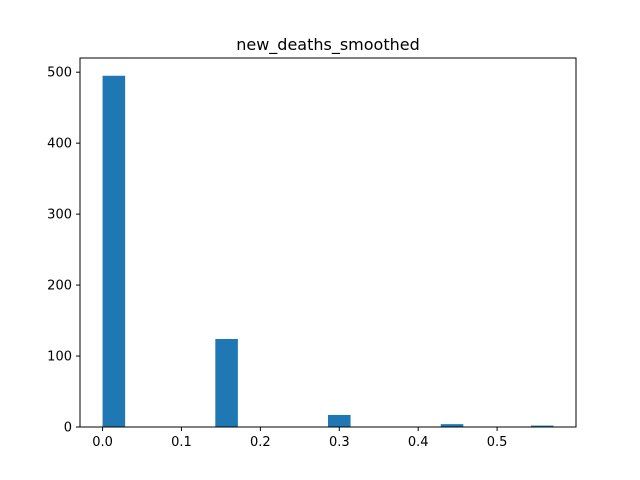 This screenshot has height=480, width=640. Describe the element at coordinates (328, 45) in the screenshot. I see `chart-title: new_deaths_smoothed` at that location.